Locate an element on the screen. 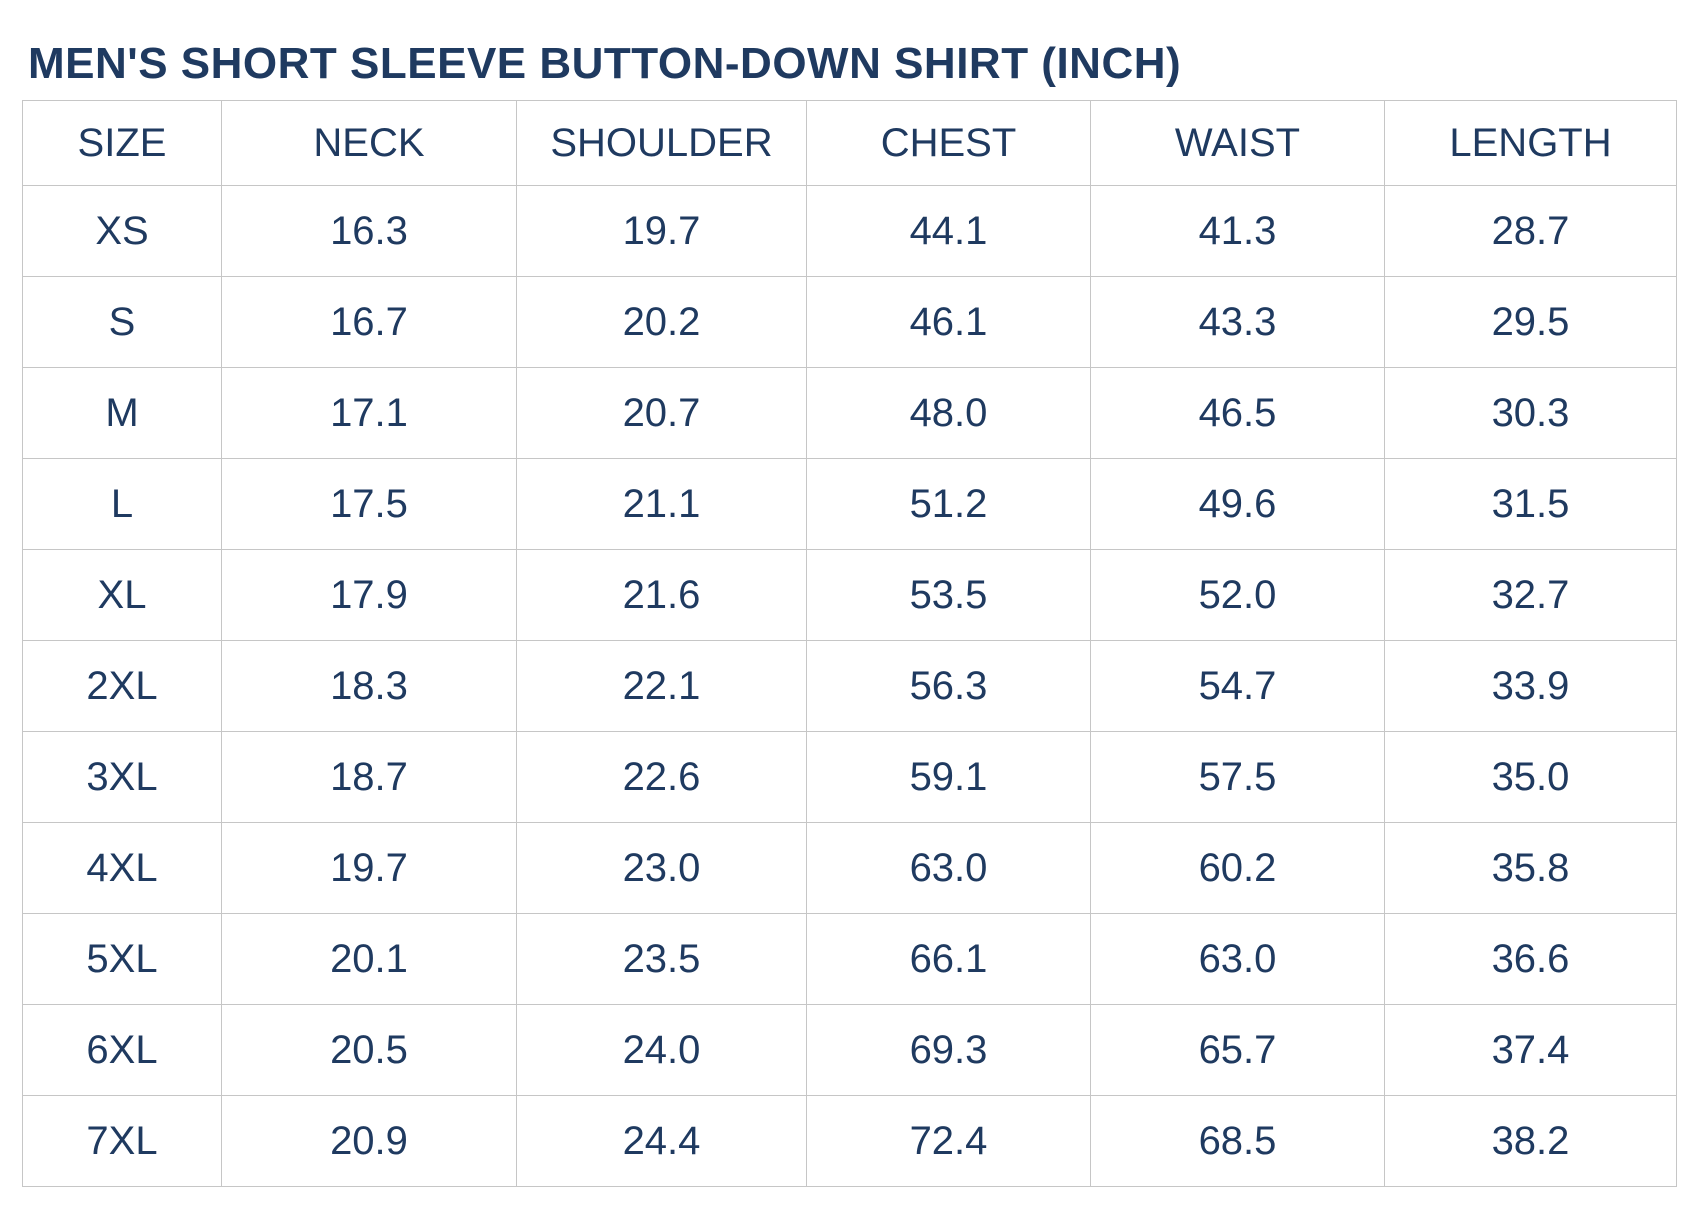 This screenshot has height=1214, width=1697. table-row: 5XL 20.1 23.5 66.1 63.0 36.6 is located at coordinates (849, 959).